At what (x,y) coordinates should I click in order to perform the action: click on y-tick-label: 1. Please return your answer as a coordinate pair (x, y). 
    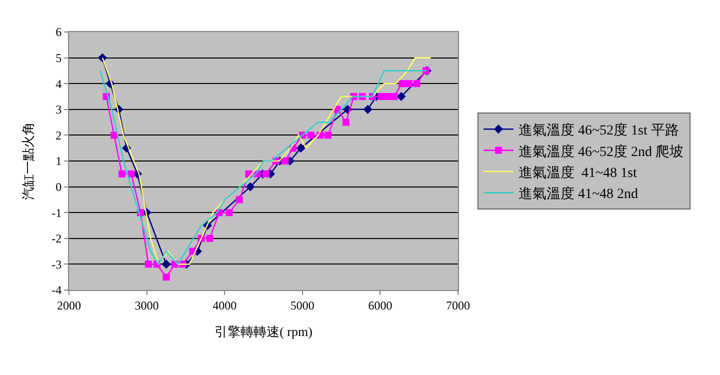
    Looking at the image, I should click on (59, 161).